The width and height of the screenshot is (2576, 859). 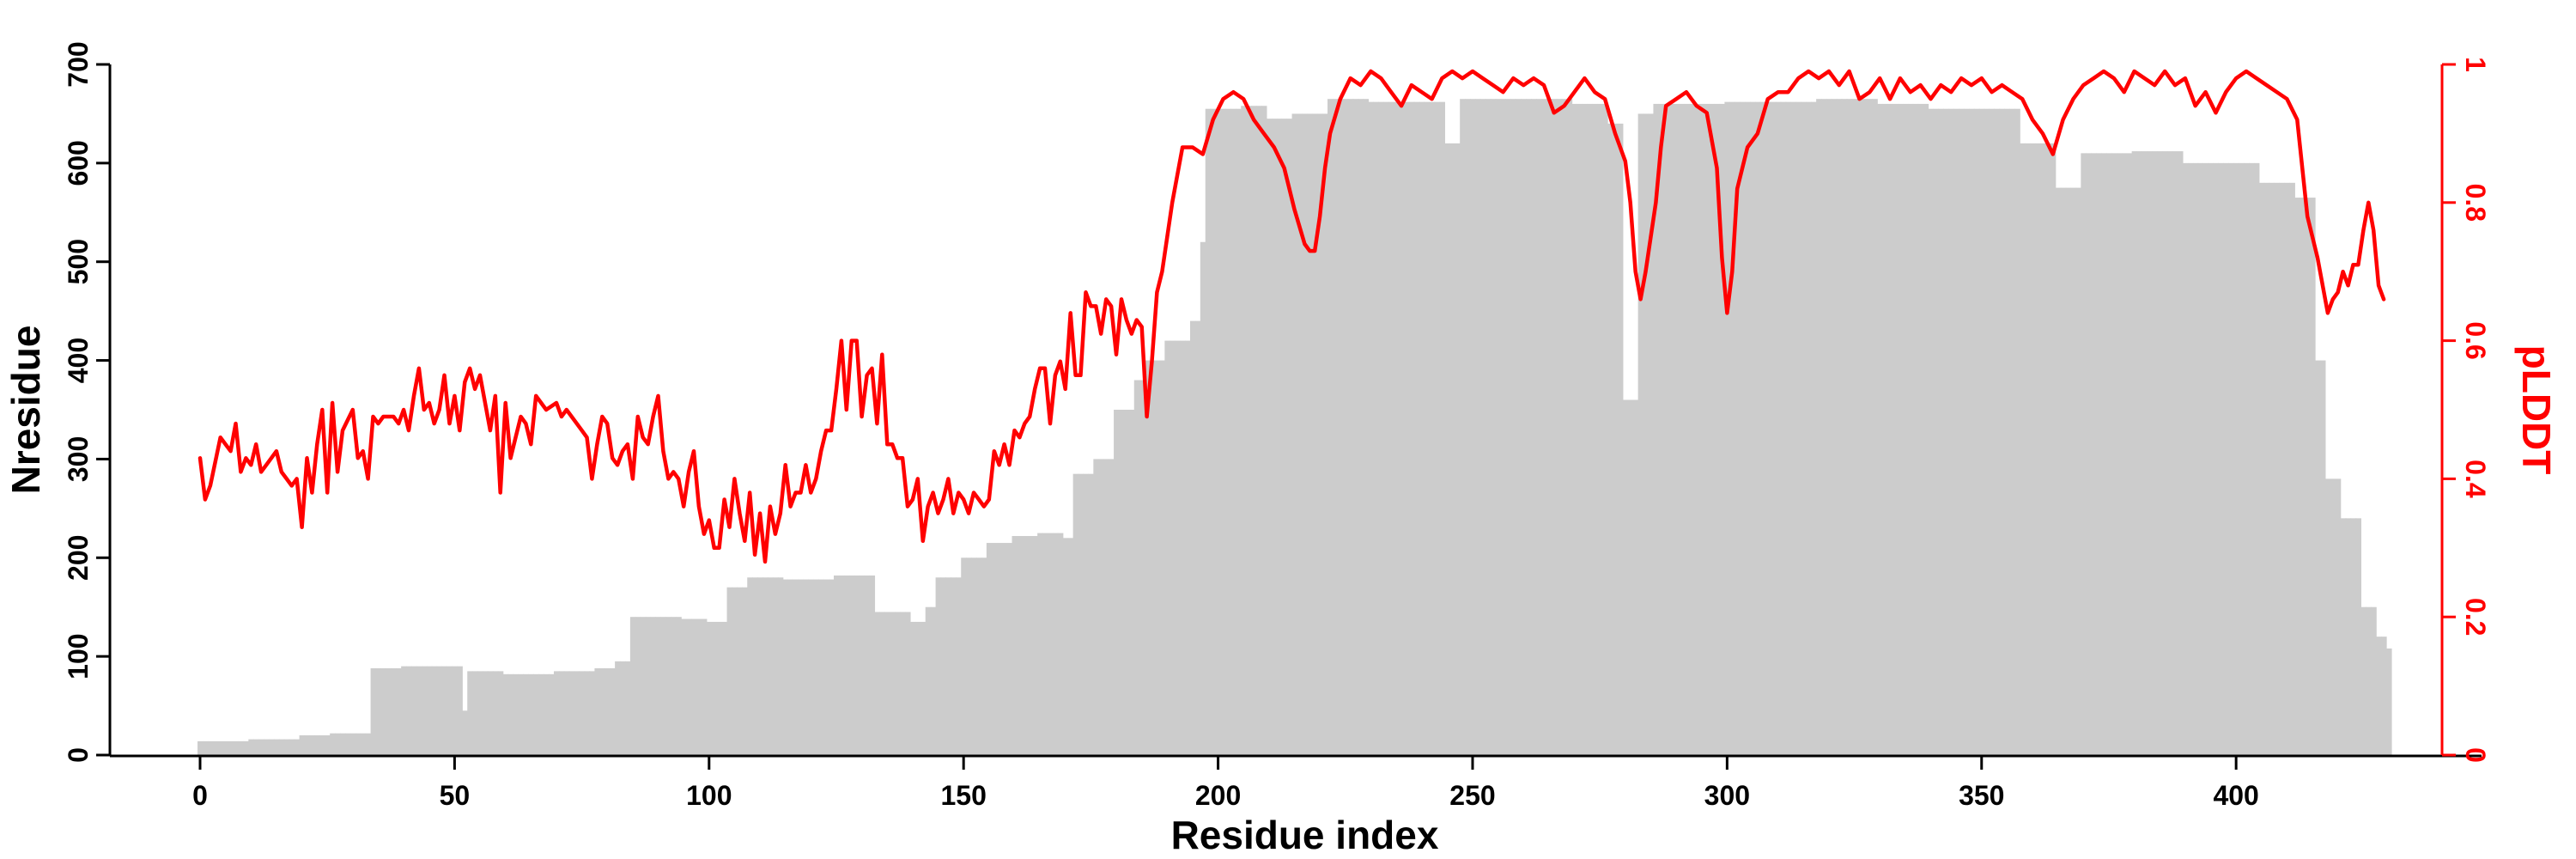 I want to click on x-tick-label: 100, so click(x=709, y=796).